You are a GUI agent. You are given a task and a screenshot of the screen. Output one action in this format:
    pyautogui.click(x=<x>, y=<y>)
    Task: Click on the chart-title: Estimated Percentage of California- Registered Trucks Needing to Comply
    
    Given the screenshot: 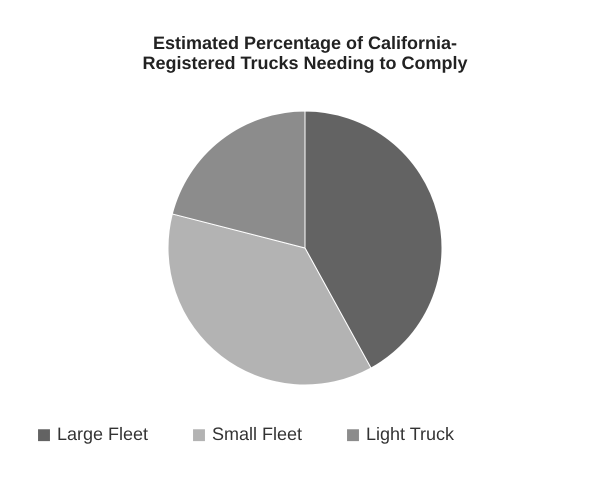 What is the action you would take?
    pyautogui.click(x=305, y=53)
    